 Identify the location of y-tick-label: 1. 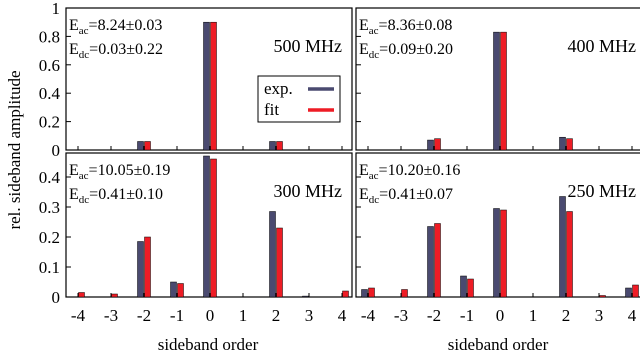
(56, 9).